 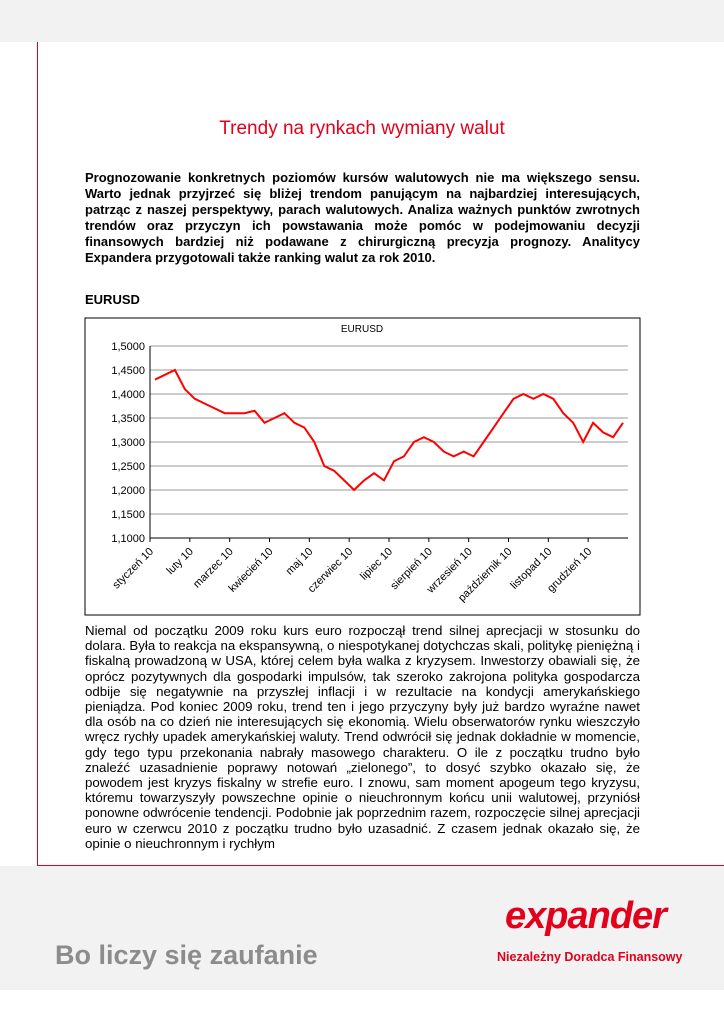 I want to click on data-line, so click(x=389, y=430).